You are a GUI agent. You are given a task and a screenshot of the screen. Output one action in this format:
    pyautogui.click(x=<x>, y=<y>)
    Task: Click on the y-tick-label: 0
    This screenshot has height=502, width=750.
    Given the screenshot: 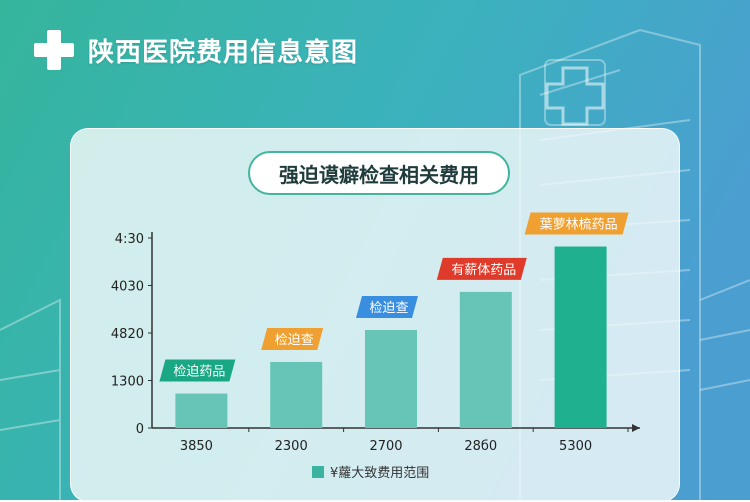 What is the action you would take?
    pyautogui.click(x=140, y=429)
    